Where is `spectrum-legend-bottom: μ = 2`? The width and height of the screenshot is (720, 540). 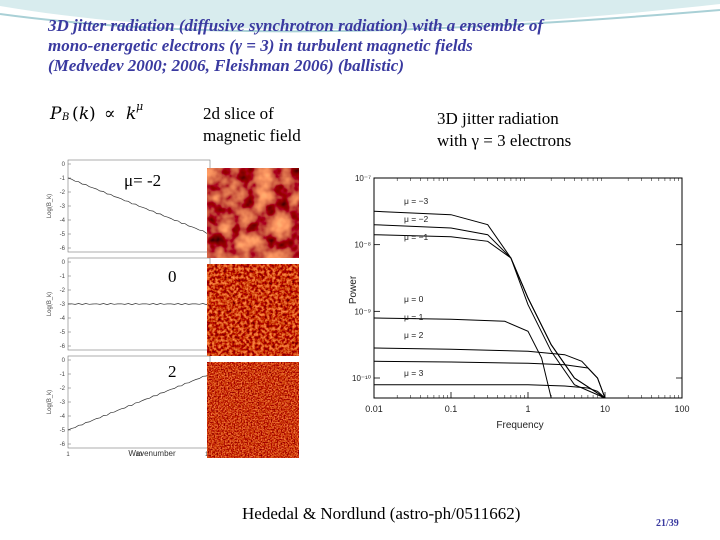 spectrum-legend-bottom: μ = 2 is located at coordinates (414, 335).